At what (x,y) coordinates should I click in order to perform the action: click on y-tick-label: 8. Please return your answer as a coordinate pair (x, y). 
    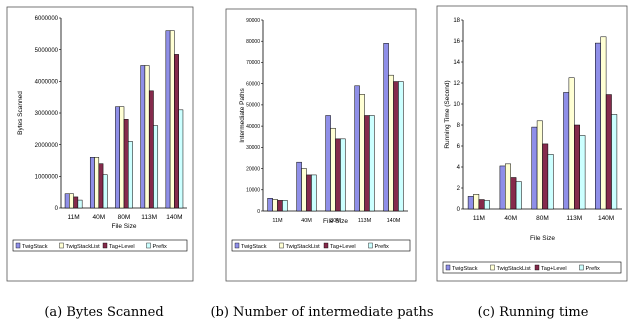
    Looking at the image, I should click on (459, 126).